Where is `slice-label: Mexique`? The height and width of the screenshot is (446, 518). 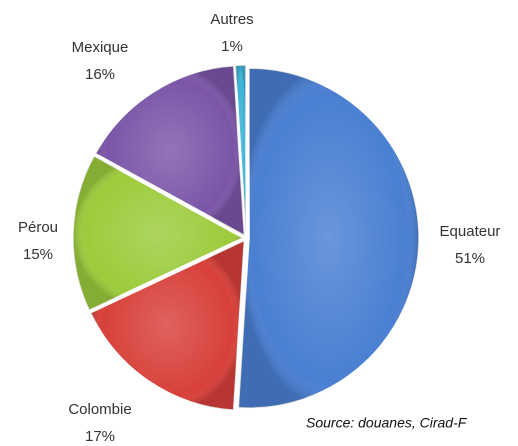 slice-label: Mexique is located at coordinates (100, 47).